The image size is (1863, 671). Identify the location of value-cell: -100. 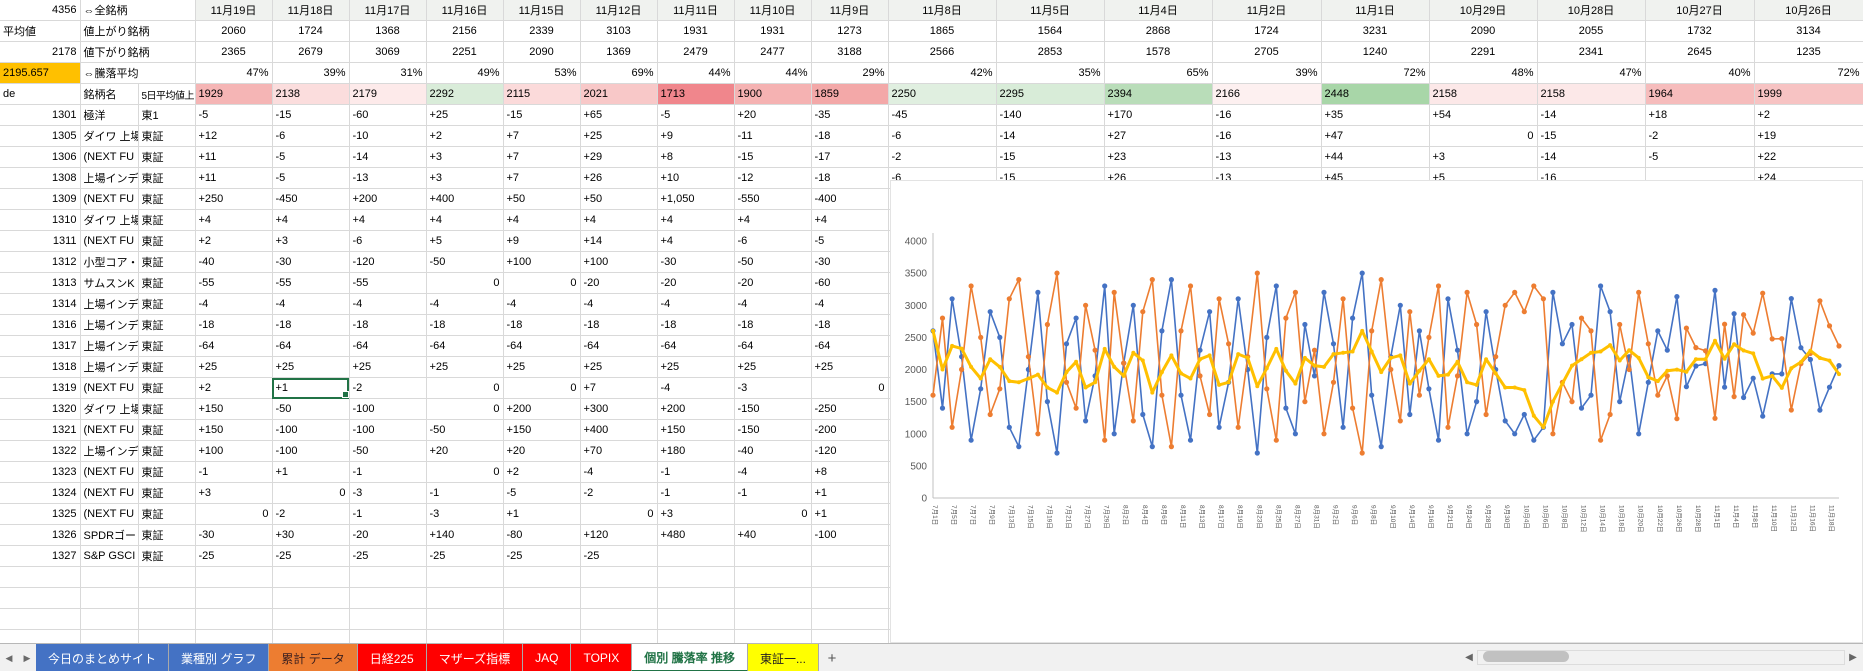
(388, 430).